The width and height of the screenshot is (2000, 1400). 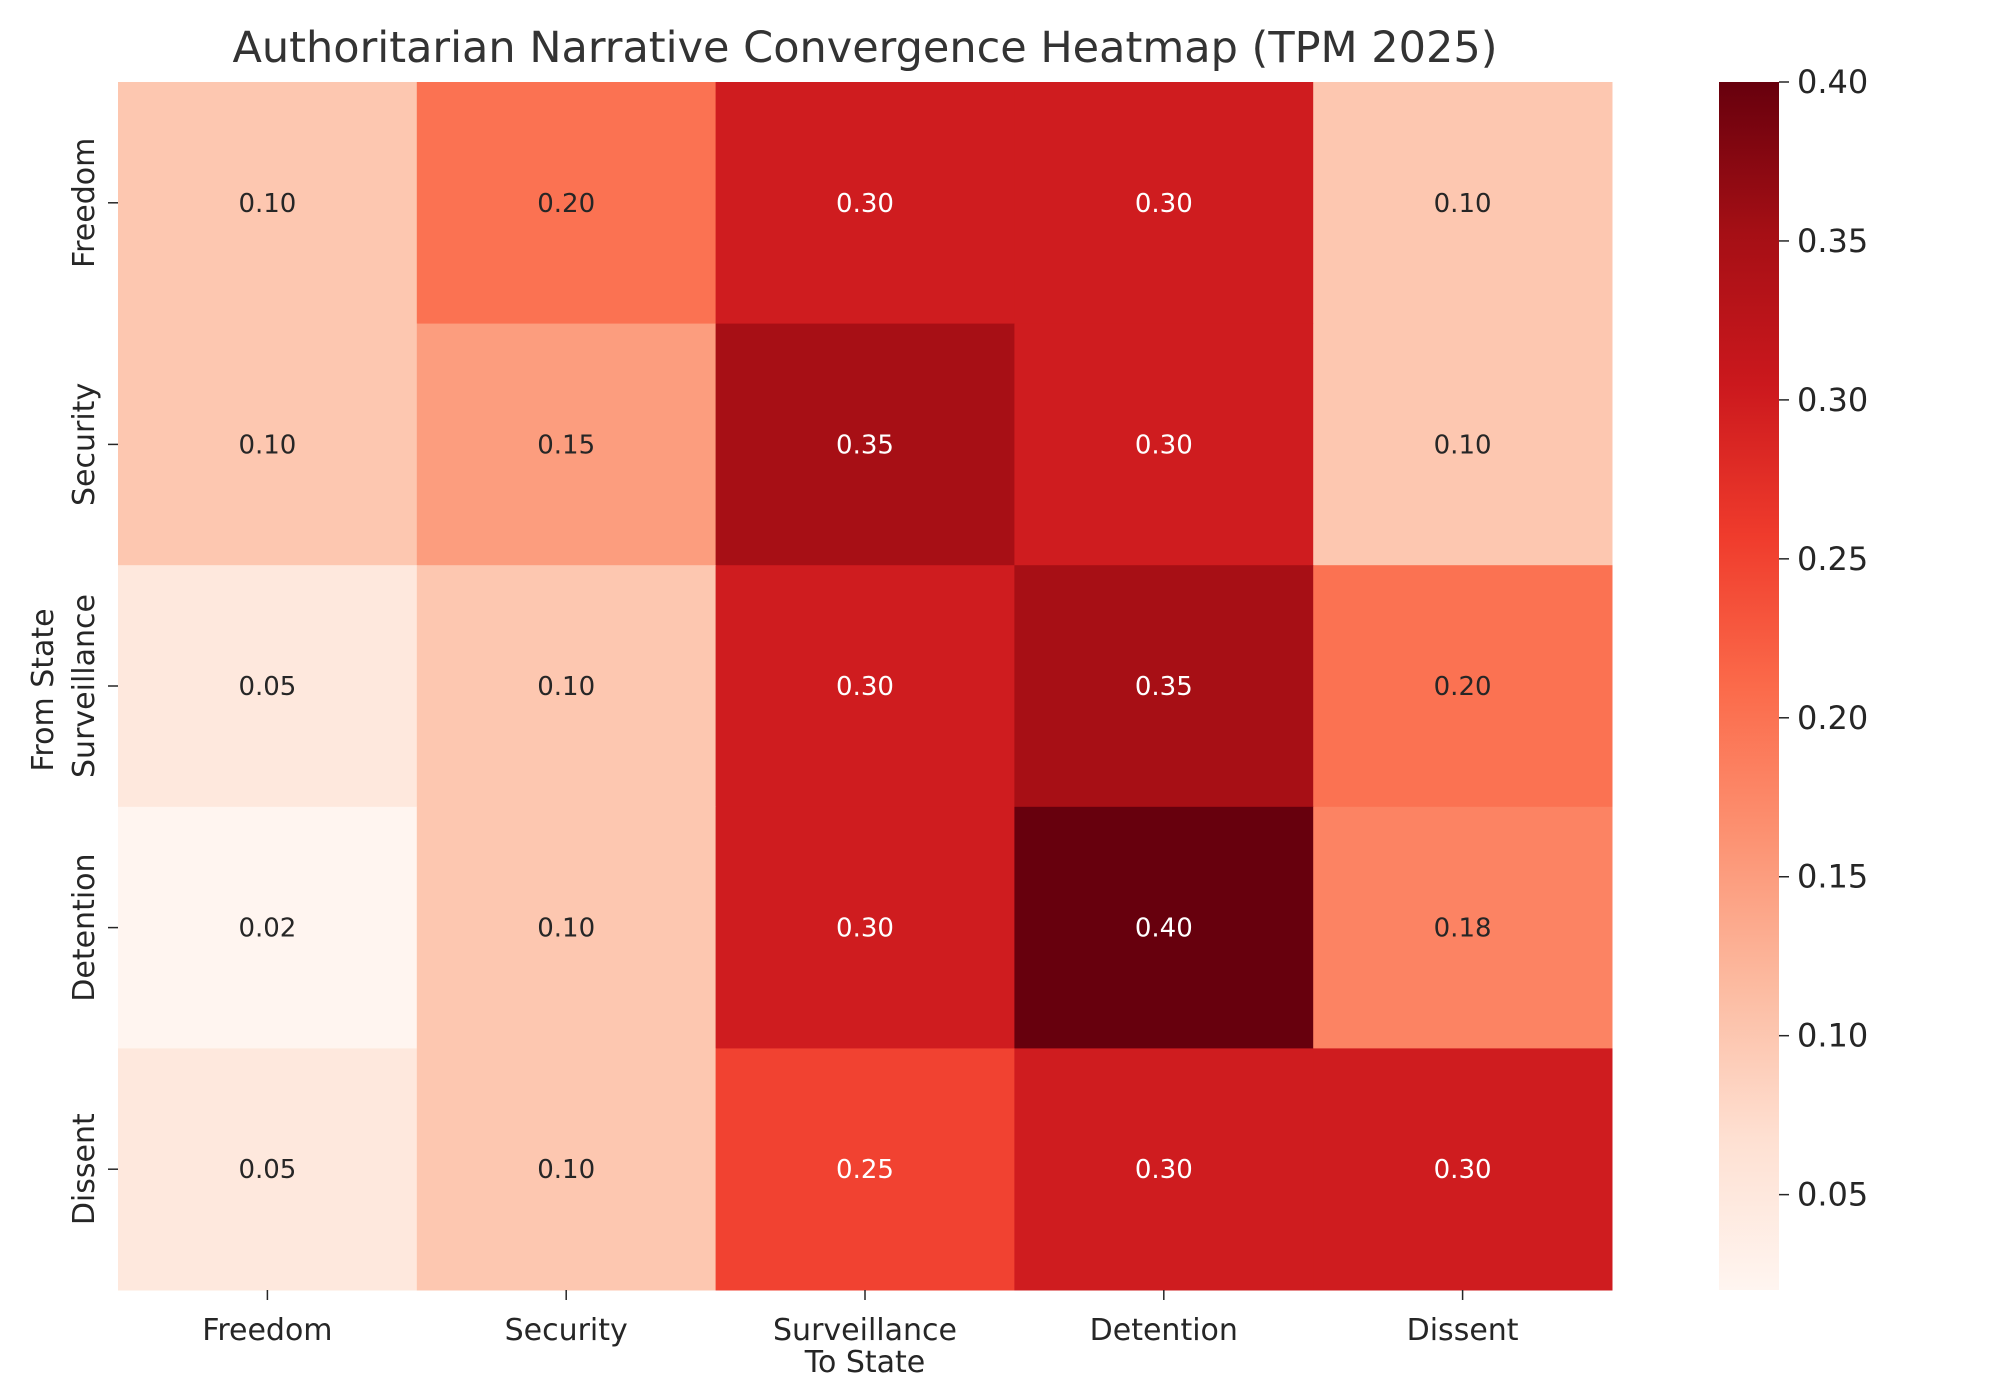 I want to click on y-tick-label: Dissent, so click(x=84, y=1169).